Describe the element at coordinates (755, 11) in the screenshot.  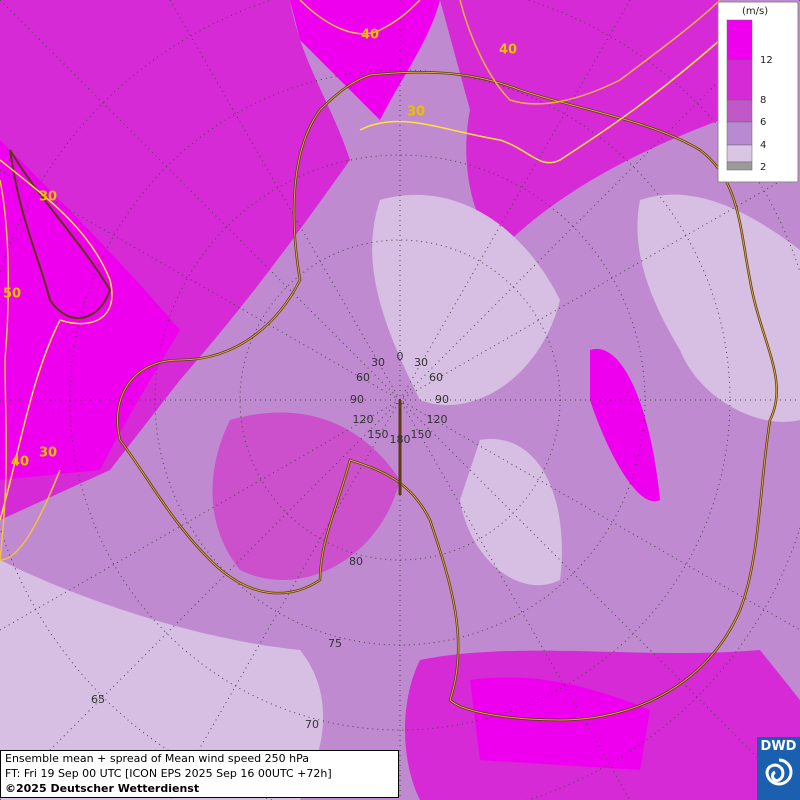
I see `legend-unit: (m/s)` at that location.